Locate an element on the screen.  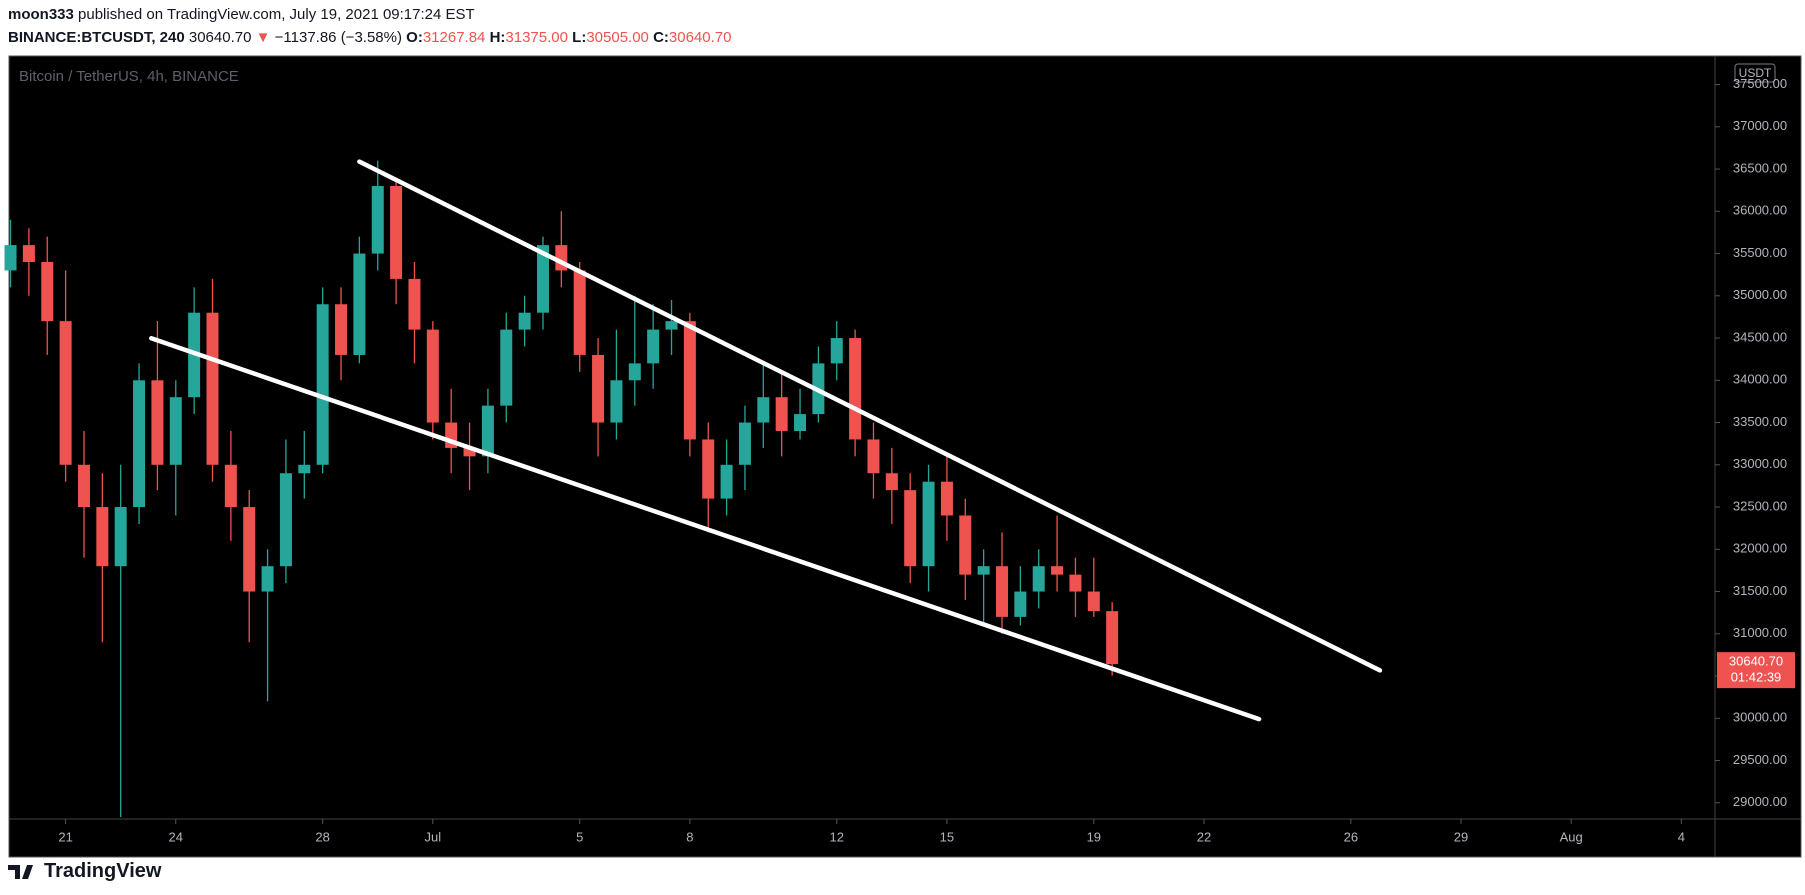
x-tick-label: 15 is located at coordinates (947, 836).